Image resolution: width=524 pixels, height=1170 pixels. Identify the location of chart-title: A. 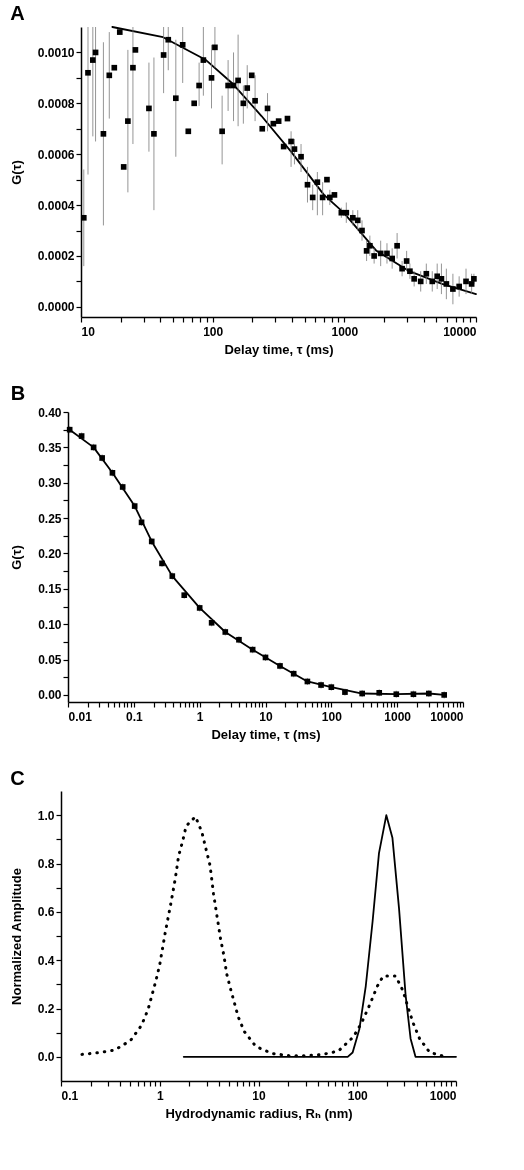
(17, 13).